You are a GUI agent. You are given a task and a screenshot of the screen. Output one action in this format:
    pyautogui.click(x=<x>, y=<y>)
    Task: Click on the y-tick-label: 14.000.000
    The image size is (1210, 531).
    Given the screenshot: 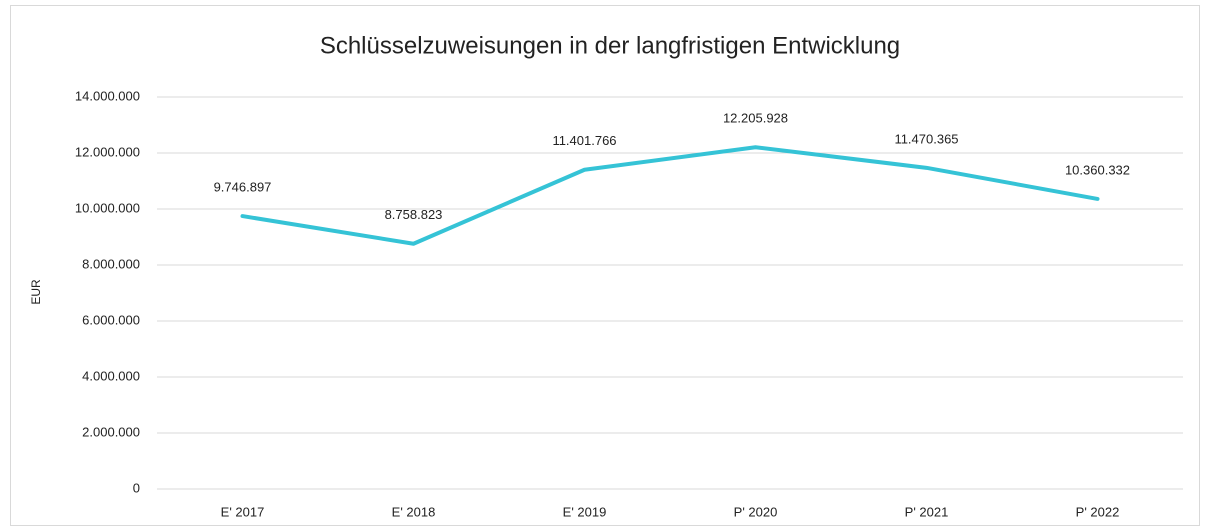 What is the action you would take?
    pyautogui.click(x=107, y=95)
    